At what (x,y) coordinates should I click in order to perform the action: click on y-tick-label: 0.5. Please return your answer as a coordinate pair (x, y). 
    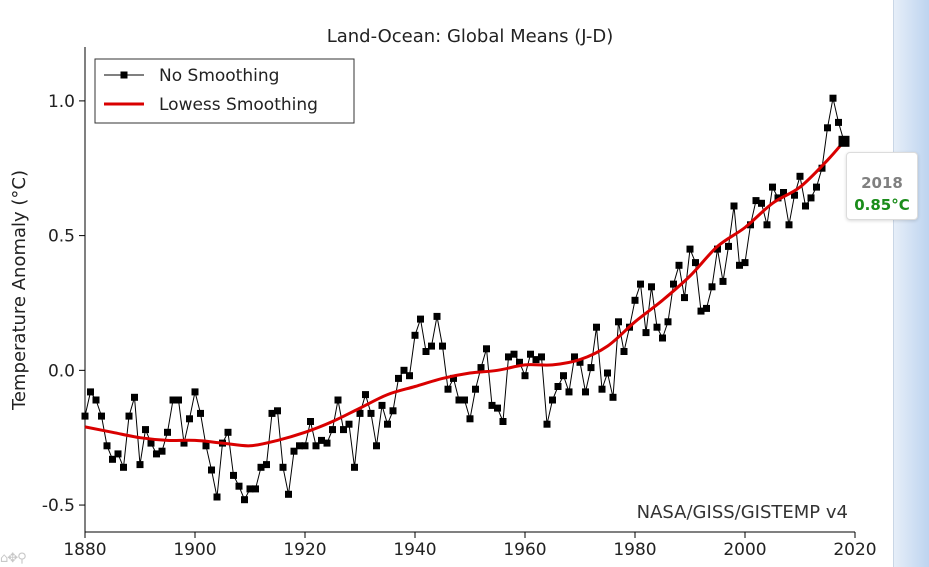
    Looking at the image, I should click on (61, 237).